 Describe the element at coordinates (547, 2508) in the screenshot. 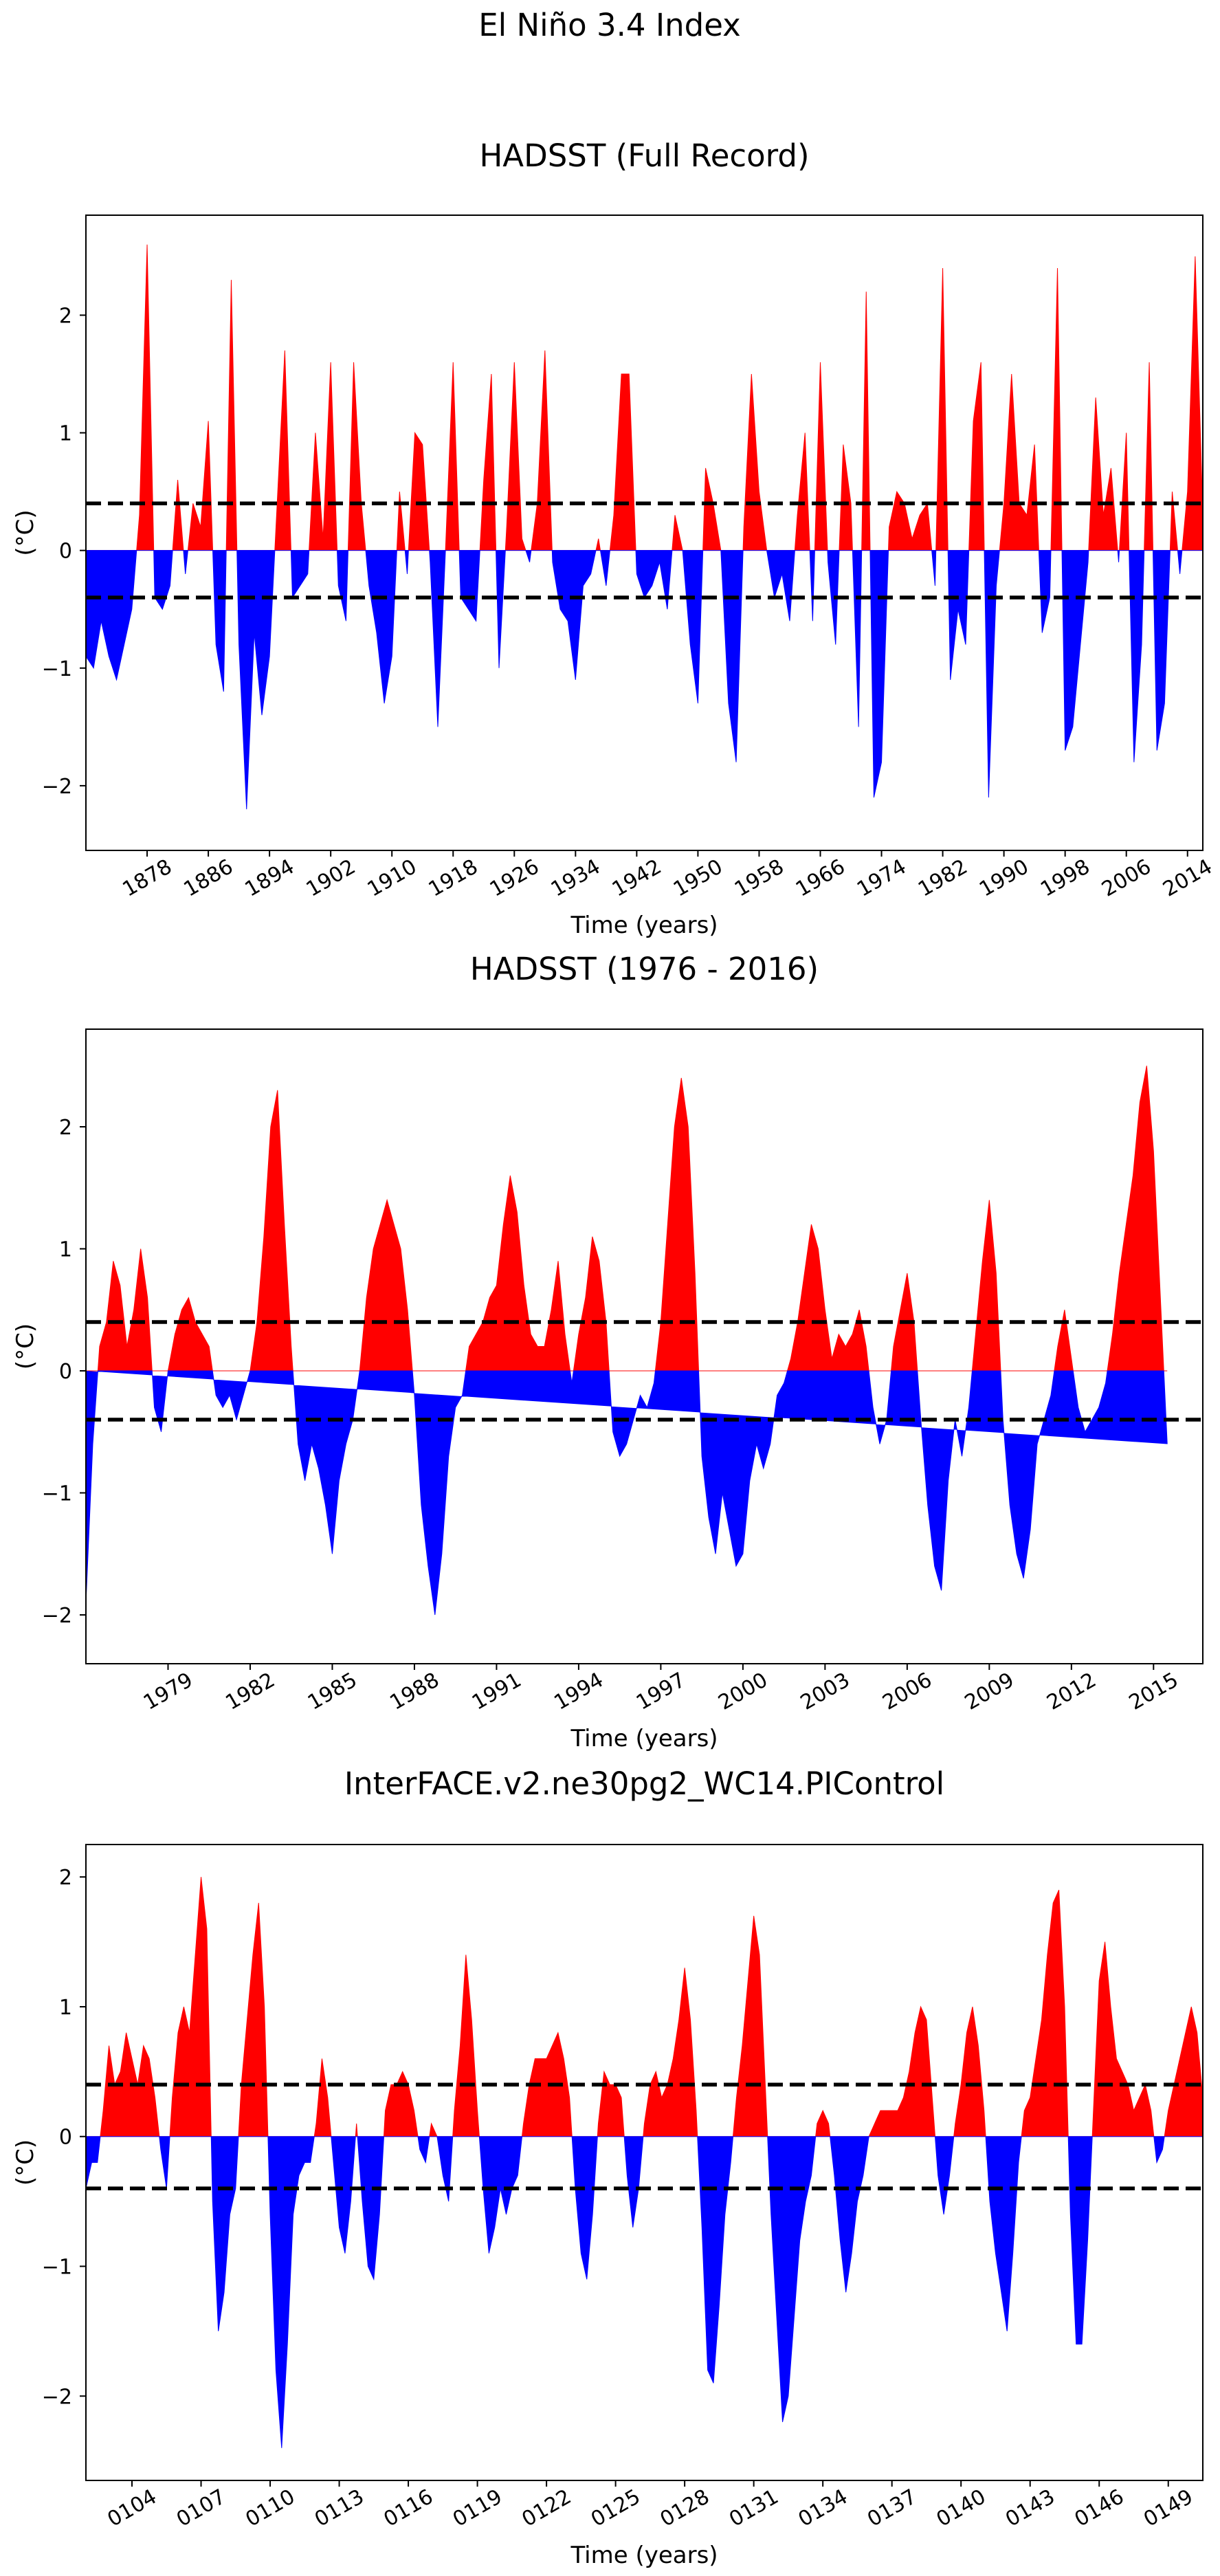

I see `x-tick-label: 0122` at that location.